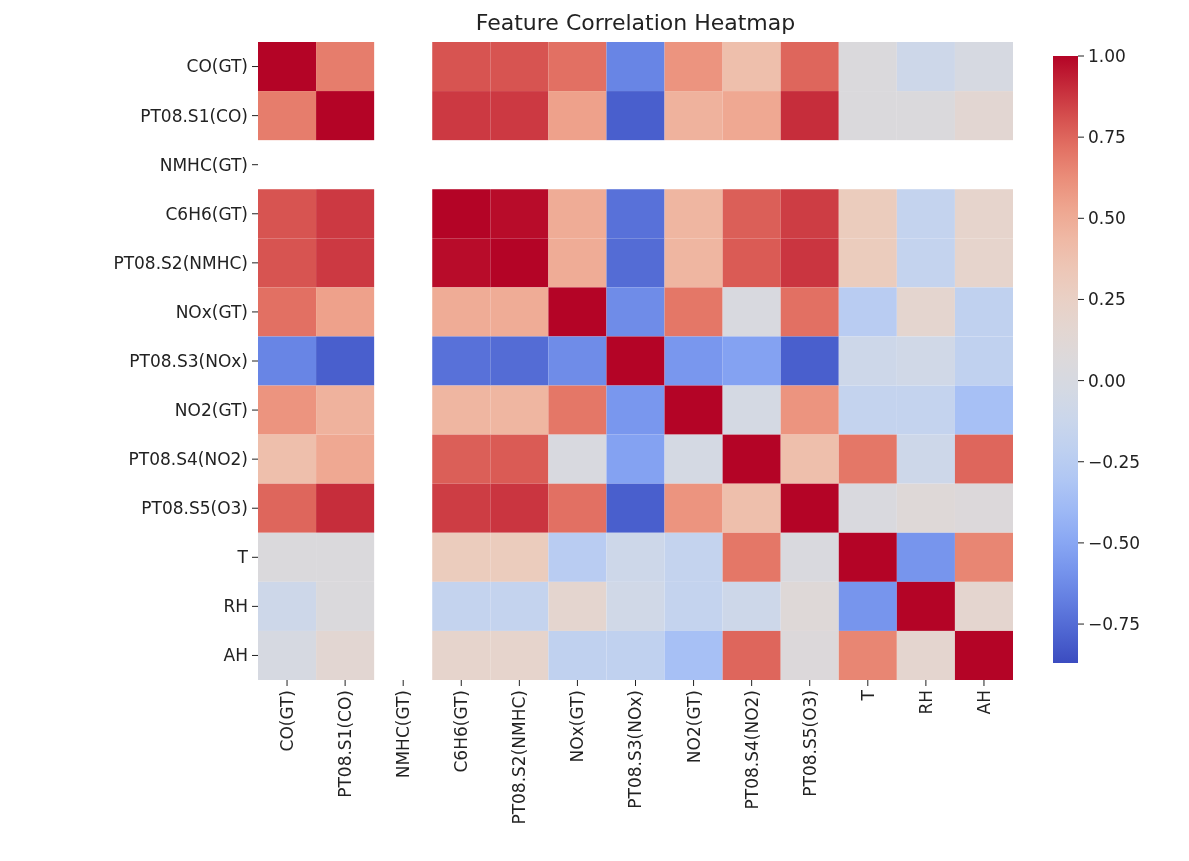 This screenshot has width=1189, height=861. I want to click on y-tick-label: CO(GT), so click(217, 66).